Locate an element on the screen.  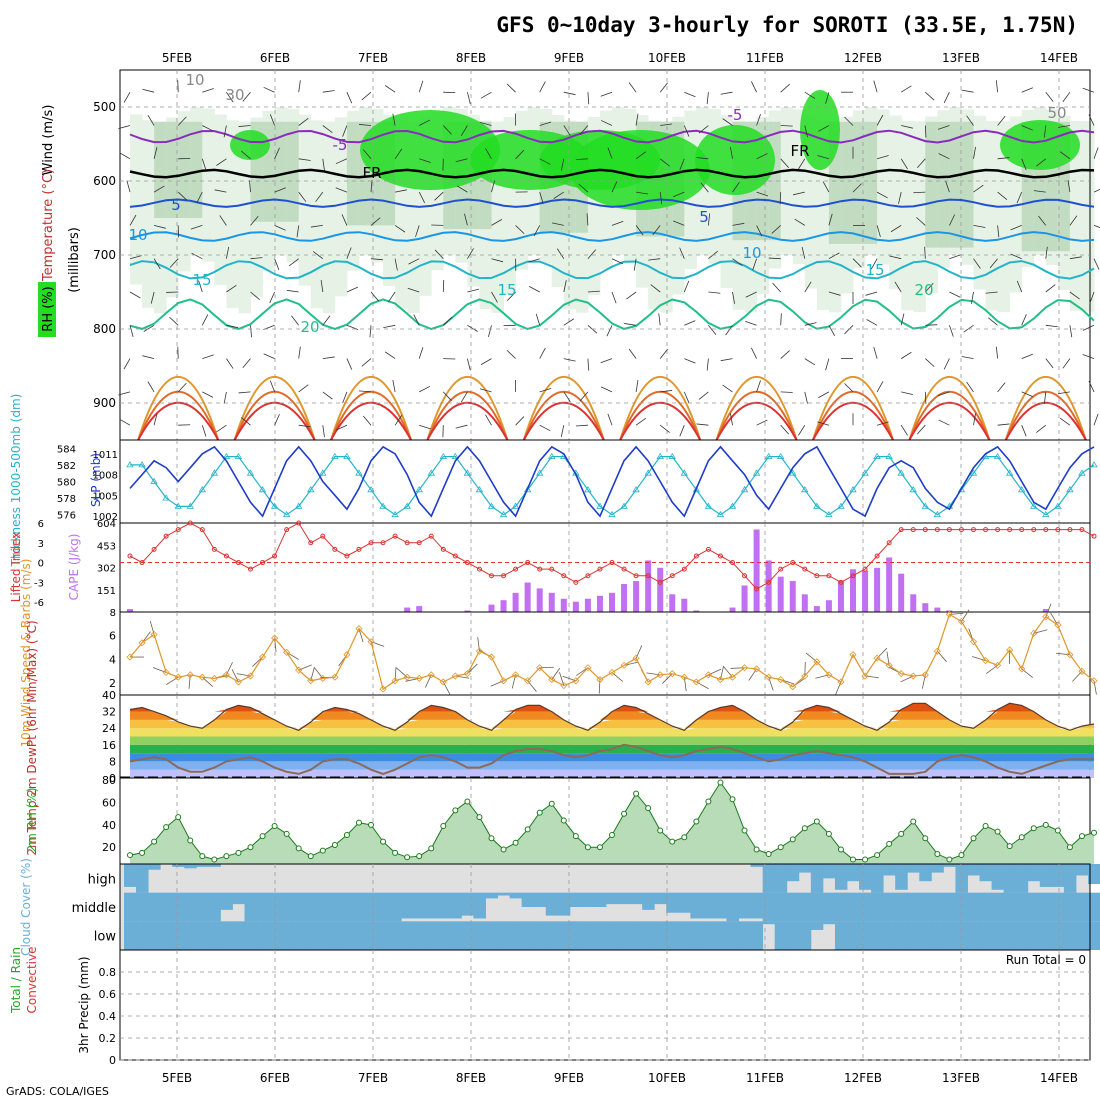
temp-tick: 32 is located at coordinates (109, 712).